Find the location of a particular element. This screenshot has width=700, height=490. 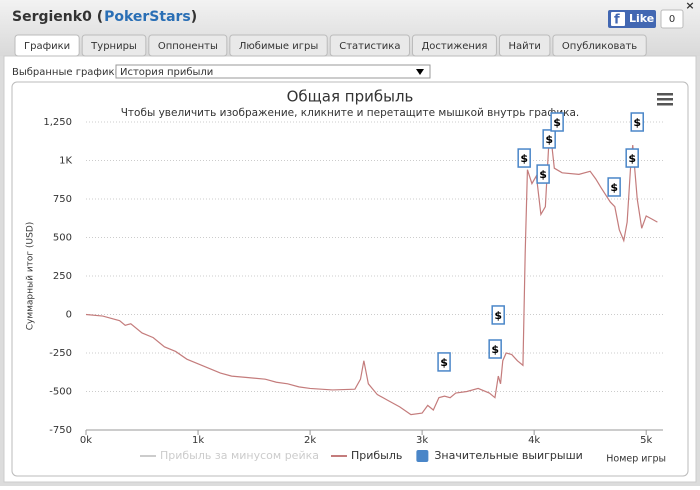

y-tick-label: 750 is located at coordinates (62, 199).